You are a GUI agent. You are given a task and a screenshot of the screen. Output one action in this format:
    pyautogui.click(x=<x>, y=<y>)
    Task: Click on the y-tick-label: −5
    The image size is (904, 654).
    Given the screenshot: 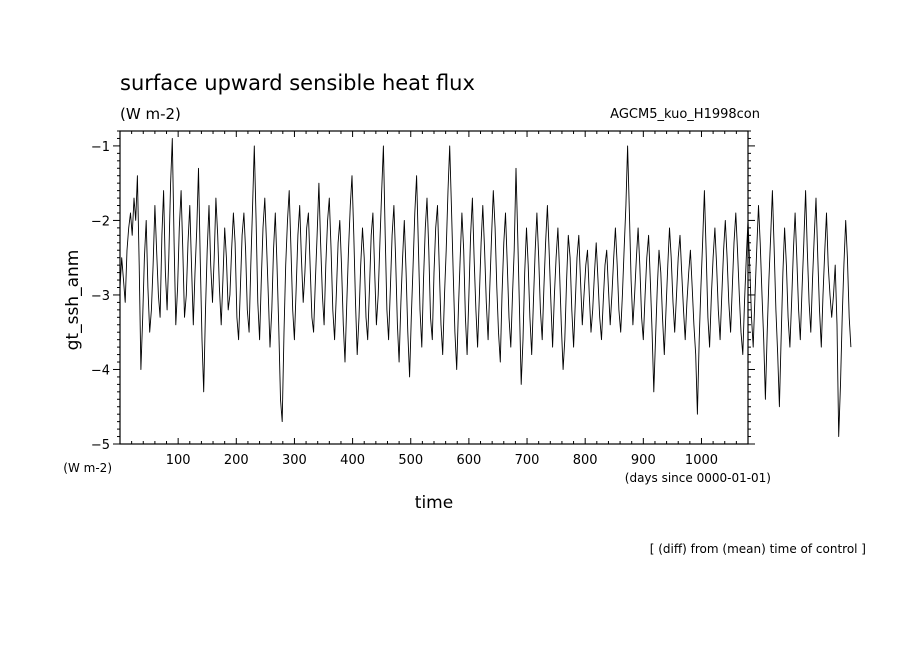 What is the action you would take?
    pyautogui.click(x=100, y=445)
    